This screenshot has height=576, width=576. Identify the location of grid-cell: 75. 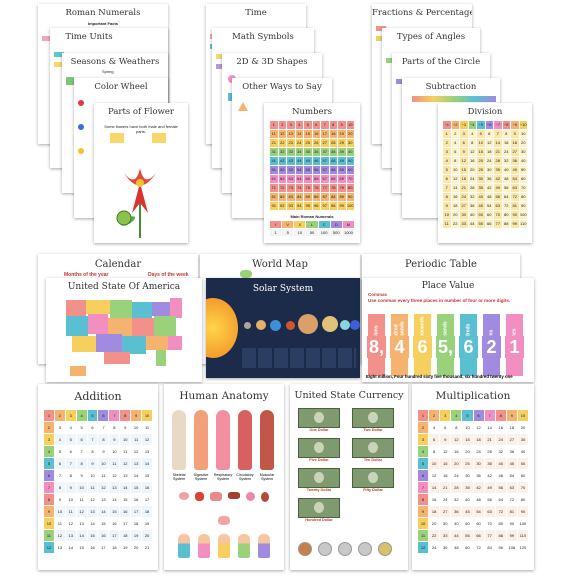
(308, 188).